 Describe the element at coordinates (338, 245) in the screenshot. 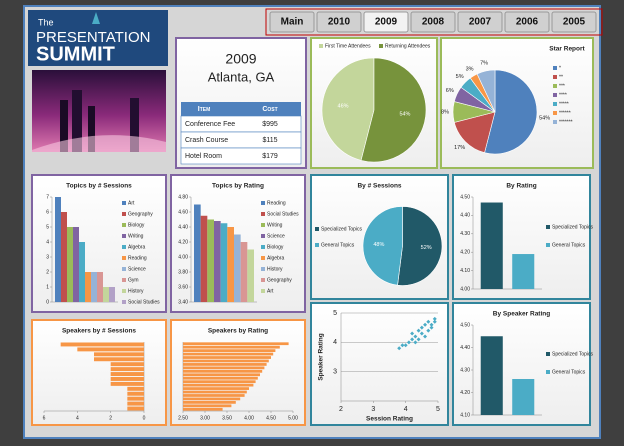

I see `legend-label: General Topics` at that location.